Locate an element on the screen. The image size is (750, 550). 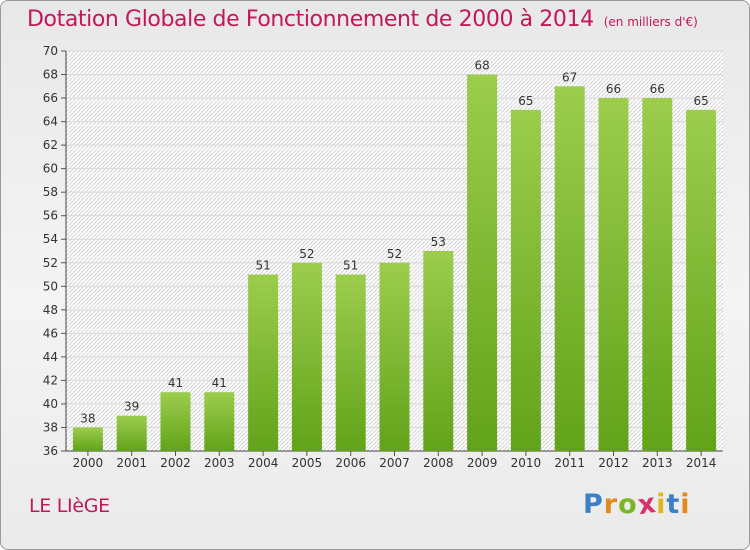
data-label: 53 is located at coordinates (438, 242).